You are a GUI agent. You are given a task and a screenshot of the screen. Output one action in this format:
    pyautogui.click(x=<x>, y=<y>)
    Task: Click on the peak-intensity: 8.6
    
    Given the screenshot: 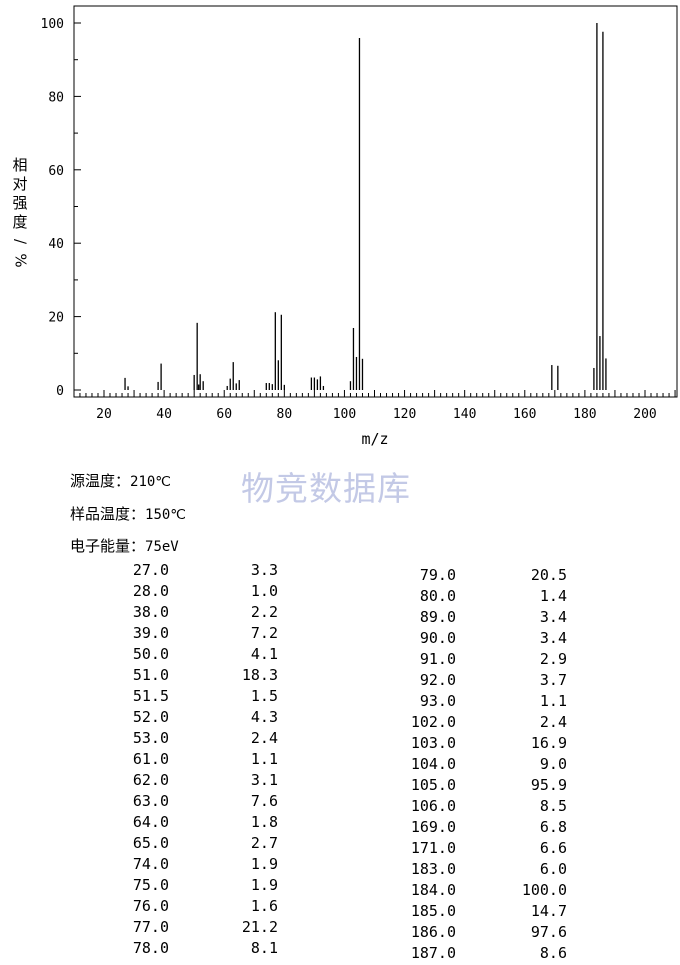 What is the action you would take?
    pyautogui.click(x=553, y=953)
    